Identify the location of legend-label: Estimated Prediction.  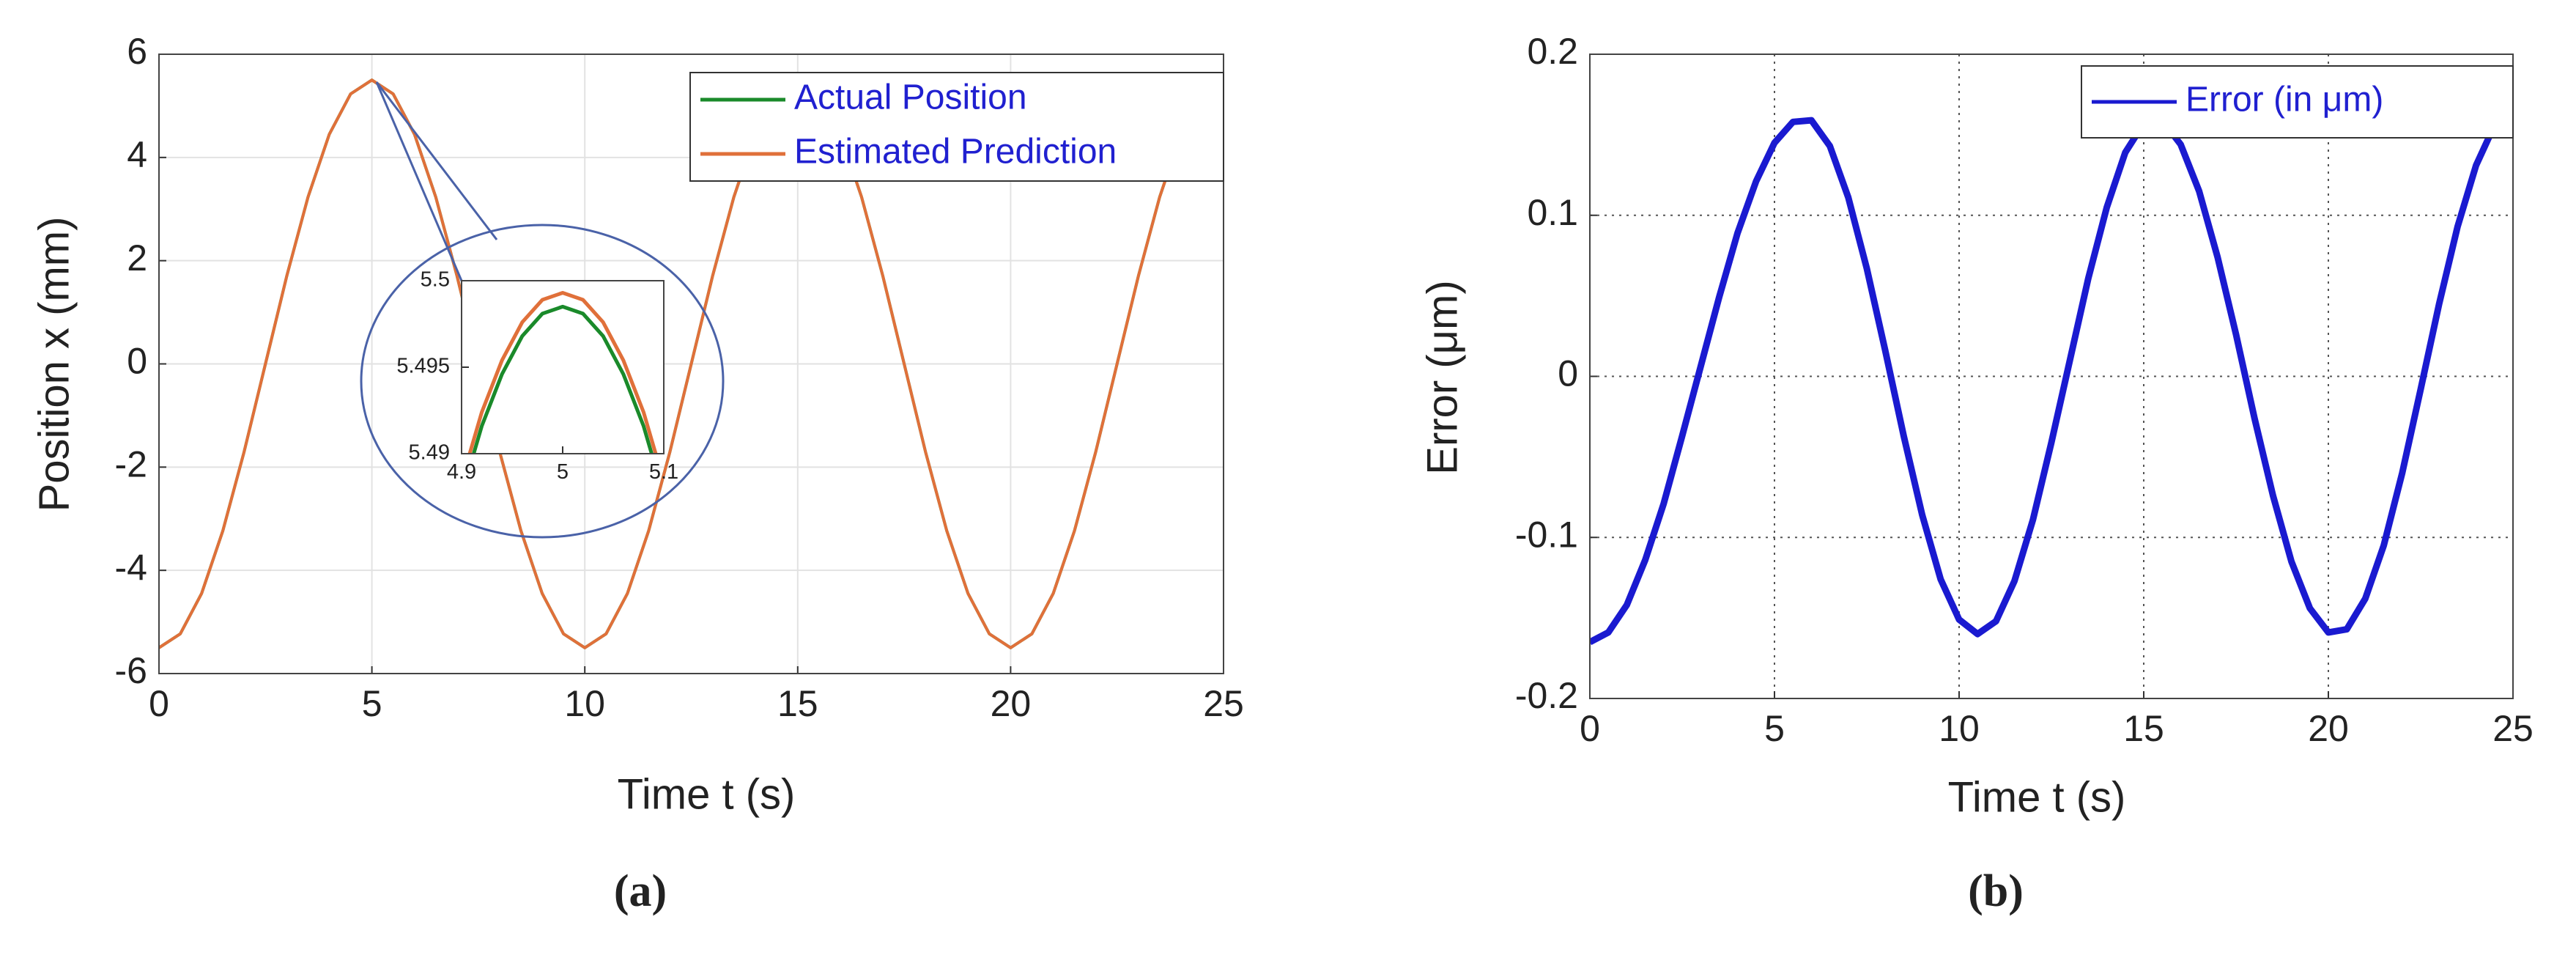
(955, 152).